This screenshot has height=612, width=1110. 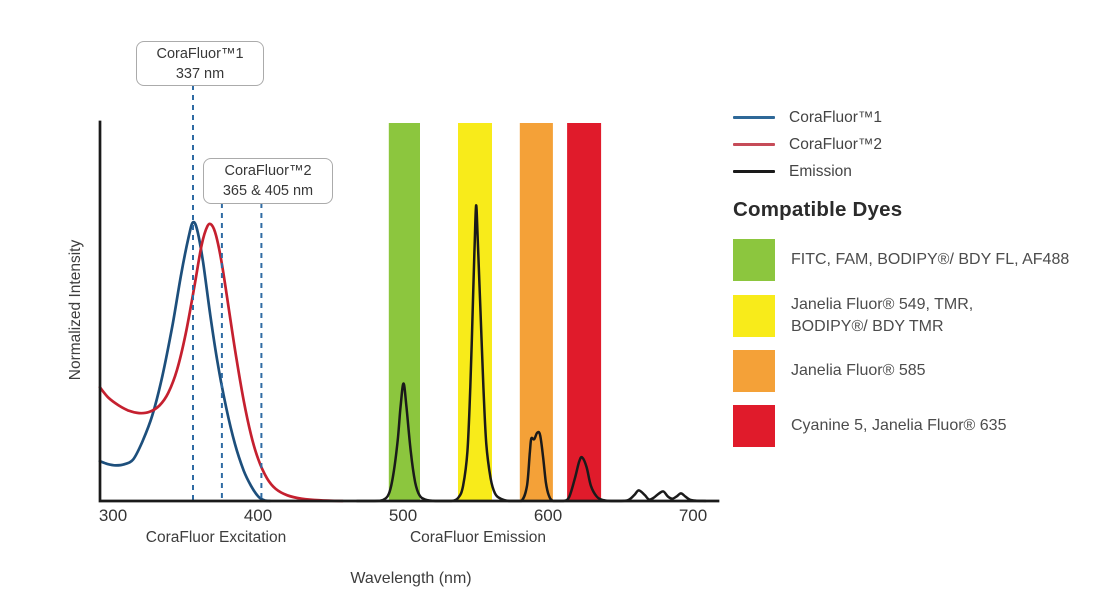 What do you see at coordinates (478, 537) in the screenshot?
I see `emission-region-label: CoraFluor Emission` at bounding box center [478, 537].